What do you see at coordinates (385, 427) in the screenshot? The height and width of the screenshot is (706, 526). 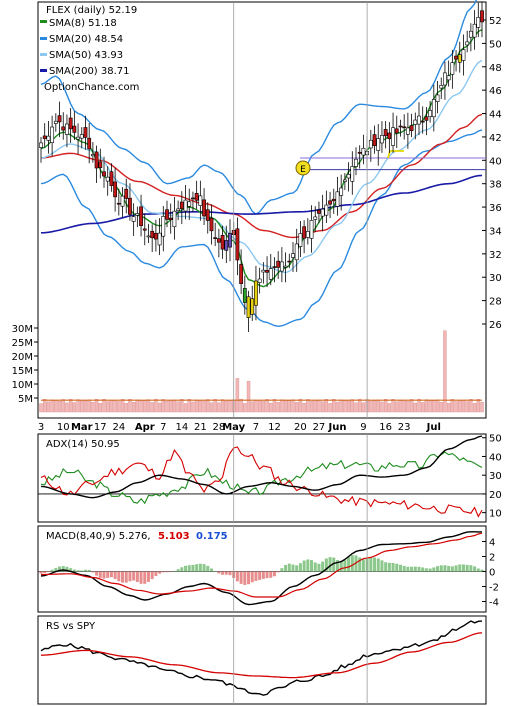 I see `x-axis-label: 16` at bounding box center [385, 427].